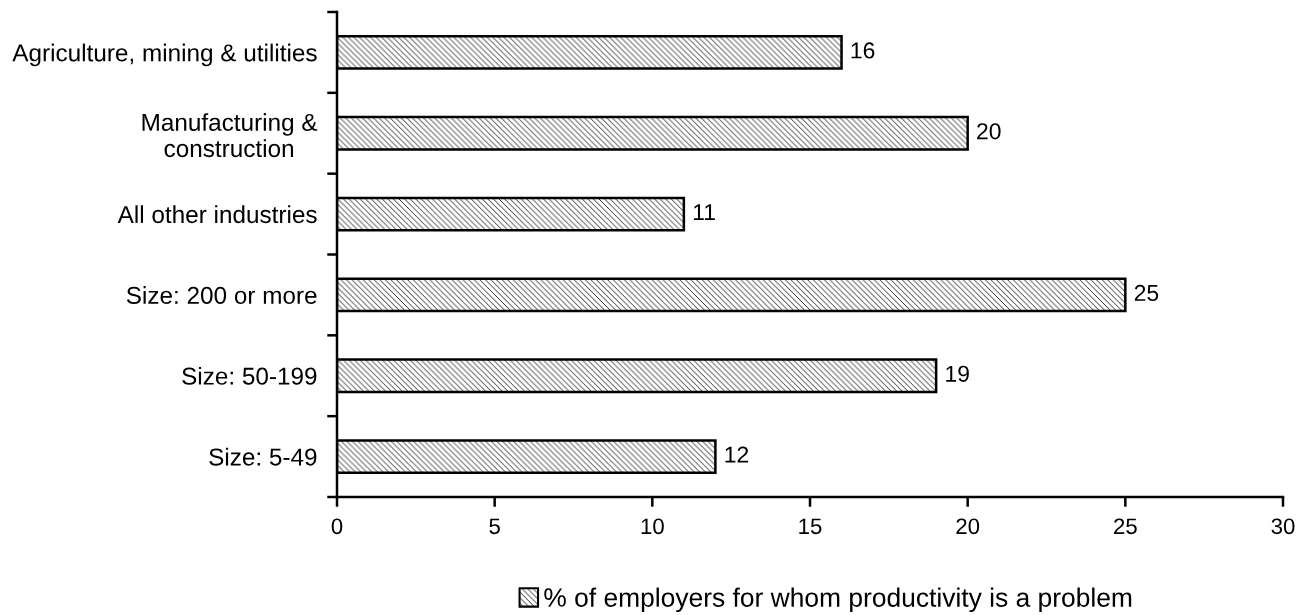 The width and height of the screenshot is (1315, 615). What do you see at coordinates (863, 50) in the screenshot?
I see `data-label: 16` at bounding box center [863, 50].